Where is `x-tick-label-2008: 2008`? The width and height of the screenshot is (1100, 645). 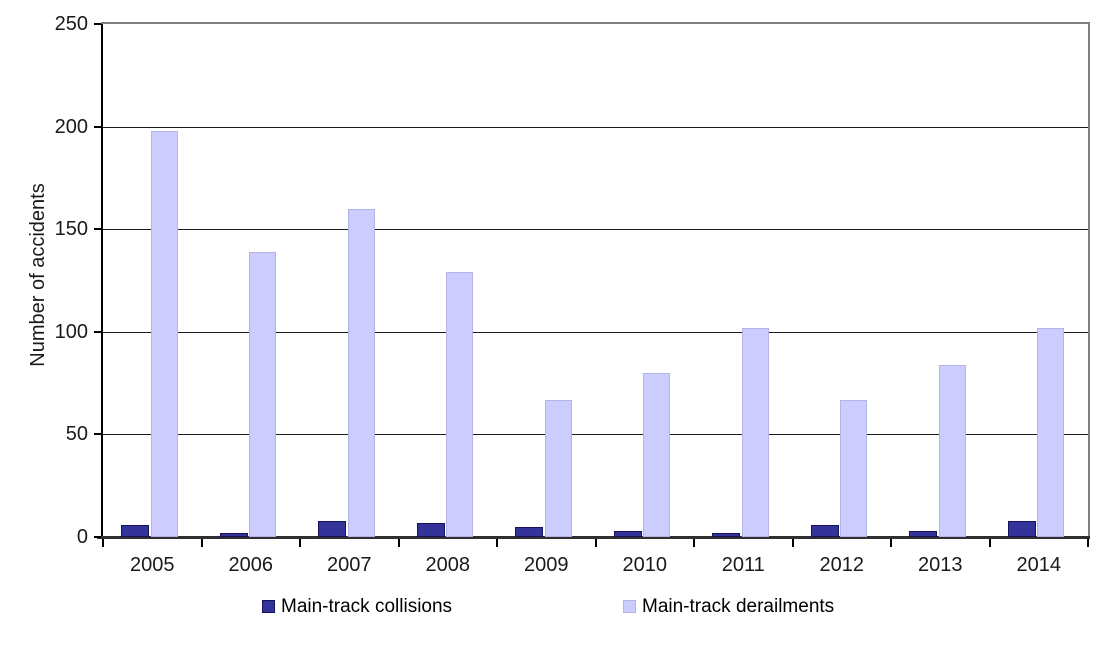
x-tick-label-2008: 2008 is located at coordinates (448, 565).